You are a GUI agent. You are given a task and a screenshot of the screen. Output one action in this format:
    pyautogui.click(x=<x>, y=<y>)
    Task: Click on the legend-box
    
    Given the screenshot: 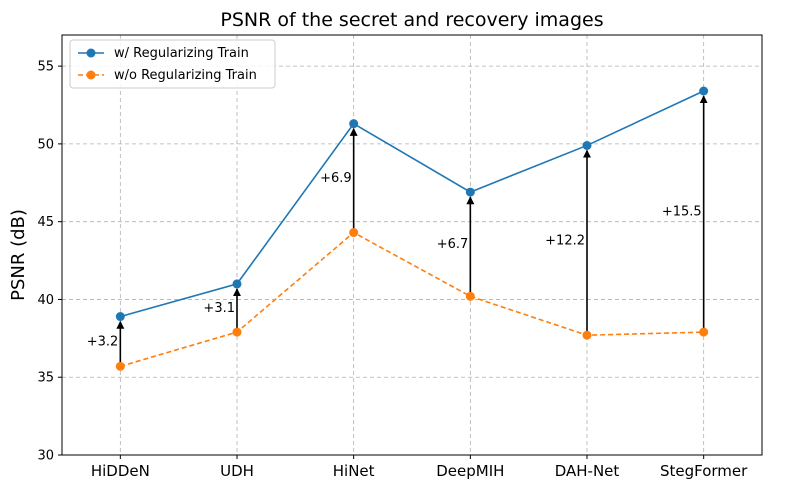 What is the action you would take?
    pyautogui.click(x=172, y=64)
    